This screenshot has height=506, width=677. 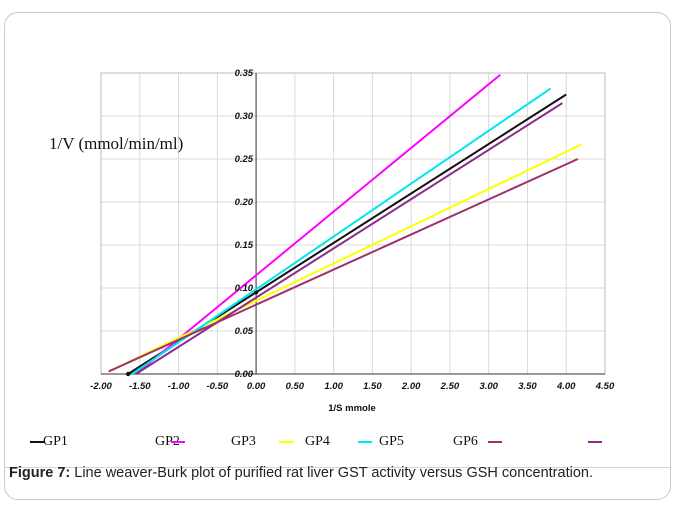 What do you see at coordinates (116, 143) in the screenshot?
I see `y-axis-label: 1/V (mmol/min/ml)` at bounding box center [116, 143].